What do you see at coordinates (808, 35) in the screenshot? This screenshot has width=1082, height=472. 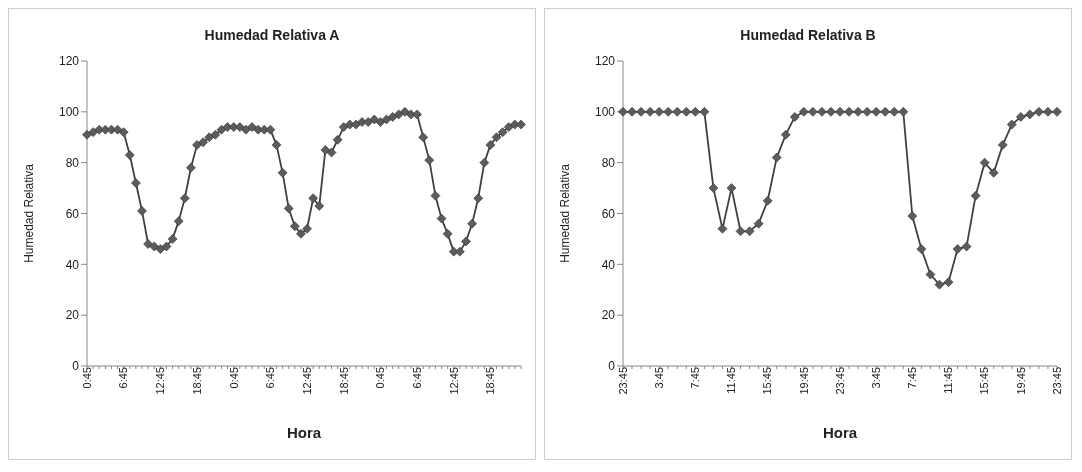 I see `chart-title: Humedad Relativa B` at bounding box center [808, 35].